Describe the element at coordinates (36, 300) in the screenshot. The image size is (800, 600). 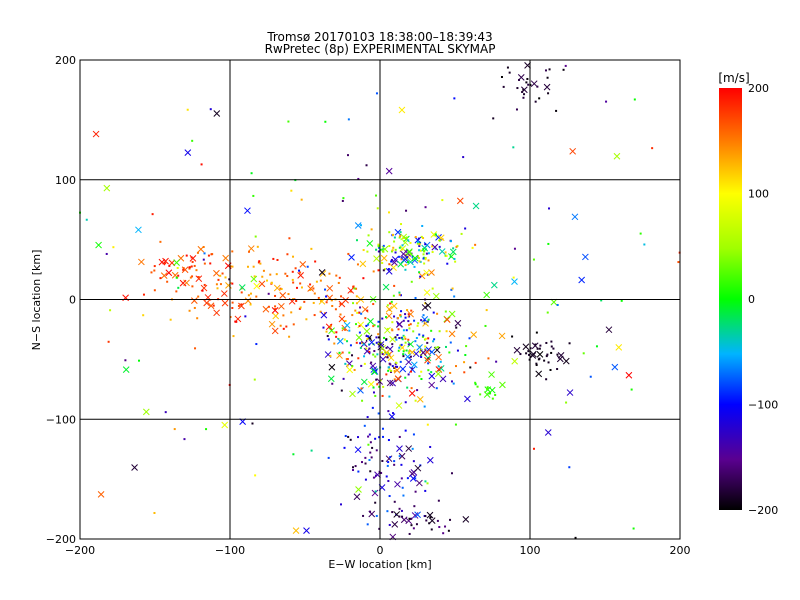
I see `y-axis-label: N−S location [km]` at that location.